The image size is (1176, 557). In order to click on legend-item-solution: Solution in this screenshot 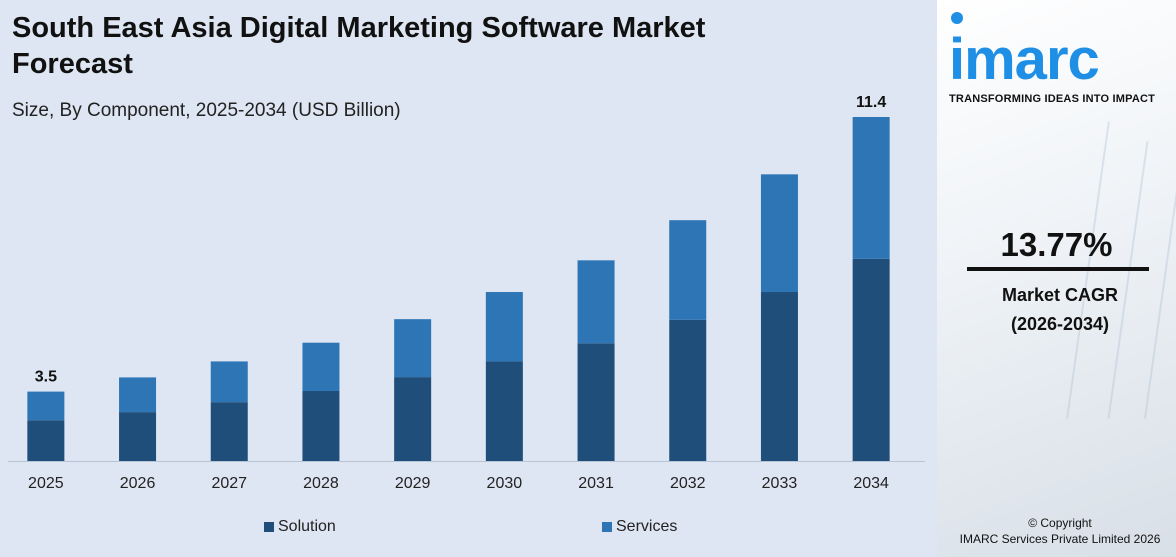, I will do `click(300, 527)`.